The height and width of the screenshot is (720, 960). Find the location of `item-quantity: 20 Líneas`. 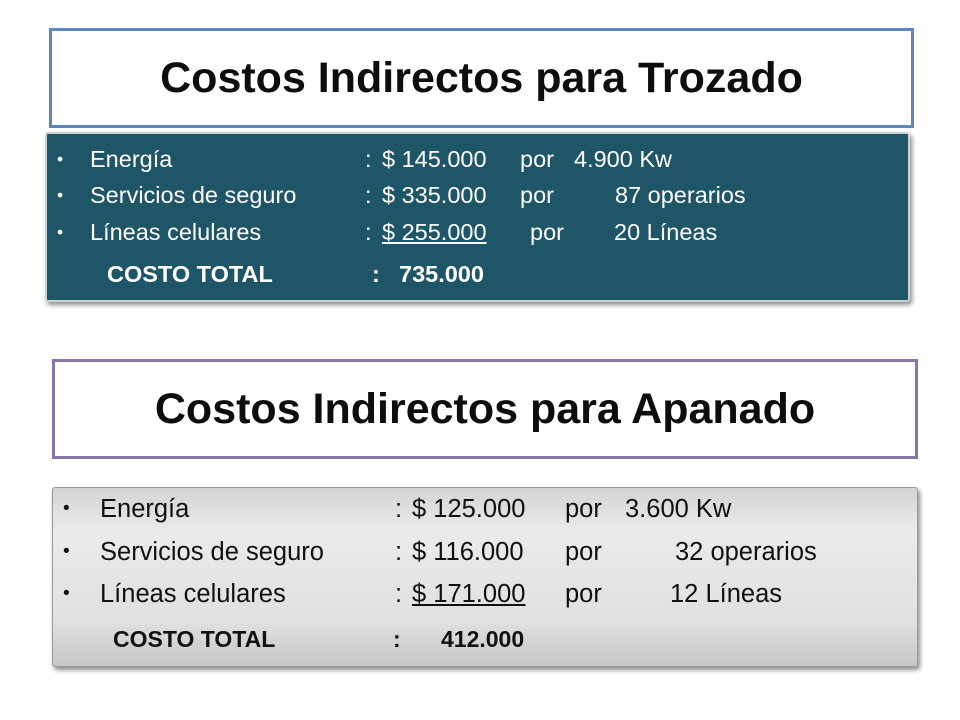

item-quantity: 20 Líneas is located at coordinates (666, 232).